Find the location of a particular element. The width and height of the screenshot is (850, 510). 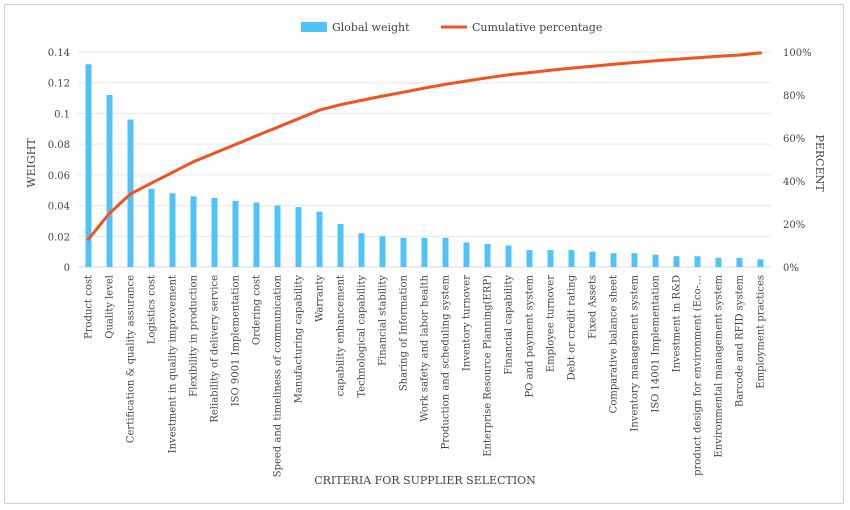

left-axis-ticks: 0 0.02 0.04 0.06 0.08 0.1 0.12 0.14 is located at coordinates (59, 161).